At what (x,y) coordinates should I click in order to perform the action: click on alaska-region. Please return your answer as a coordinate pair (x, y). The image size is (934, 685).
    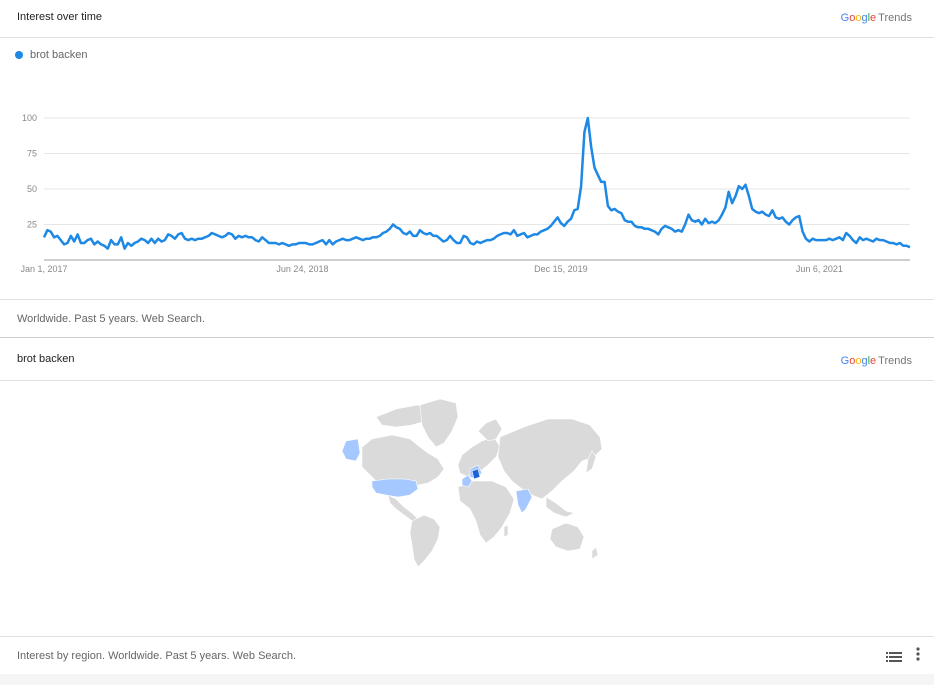
    Looking at the image, I should click on (351, 450).